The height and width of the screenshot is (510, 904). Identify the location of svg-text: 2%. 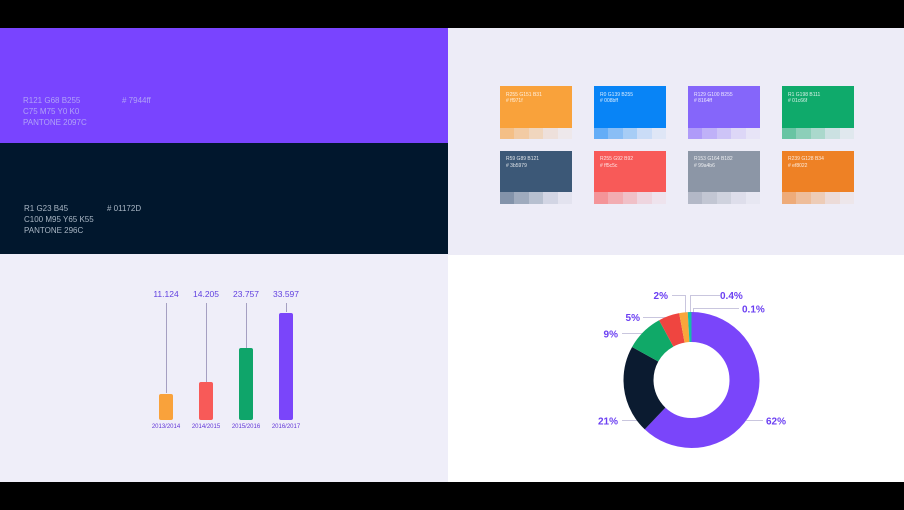
(661, 296).